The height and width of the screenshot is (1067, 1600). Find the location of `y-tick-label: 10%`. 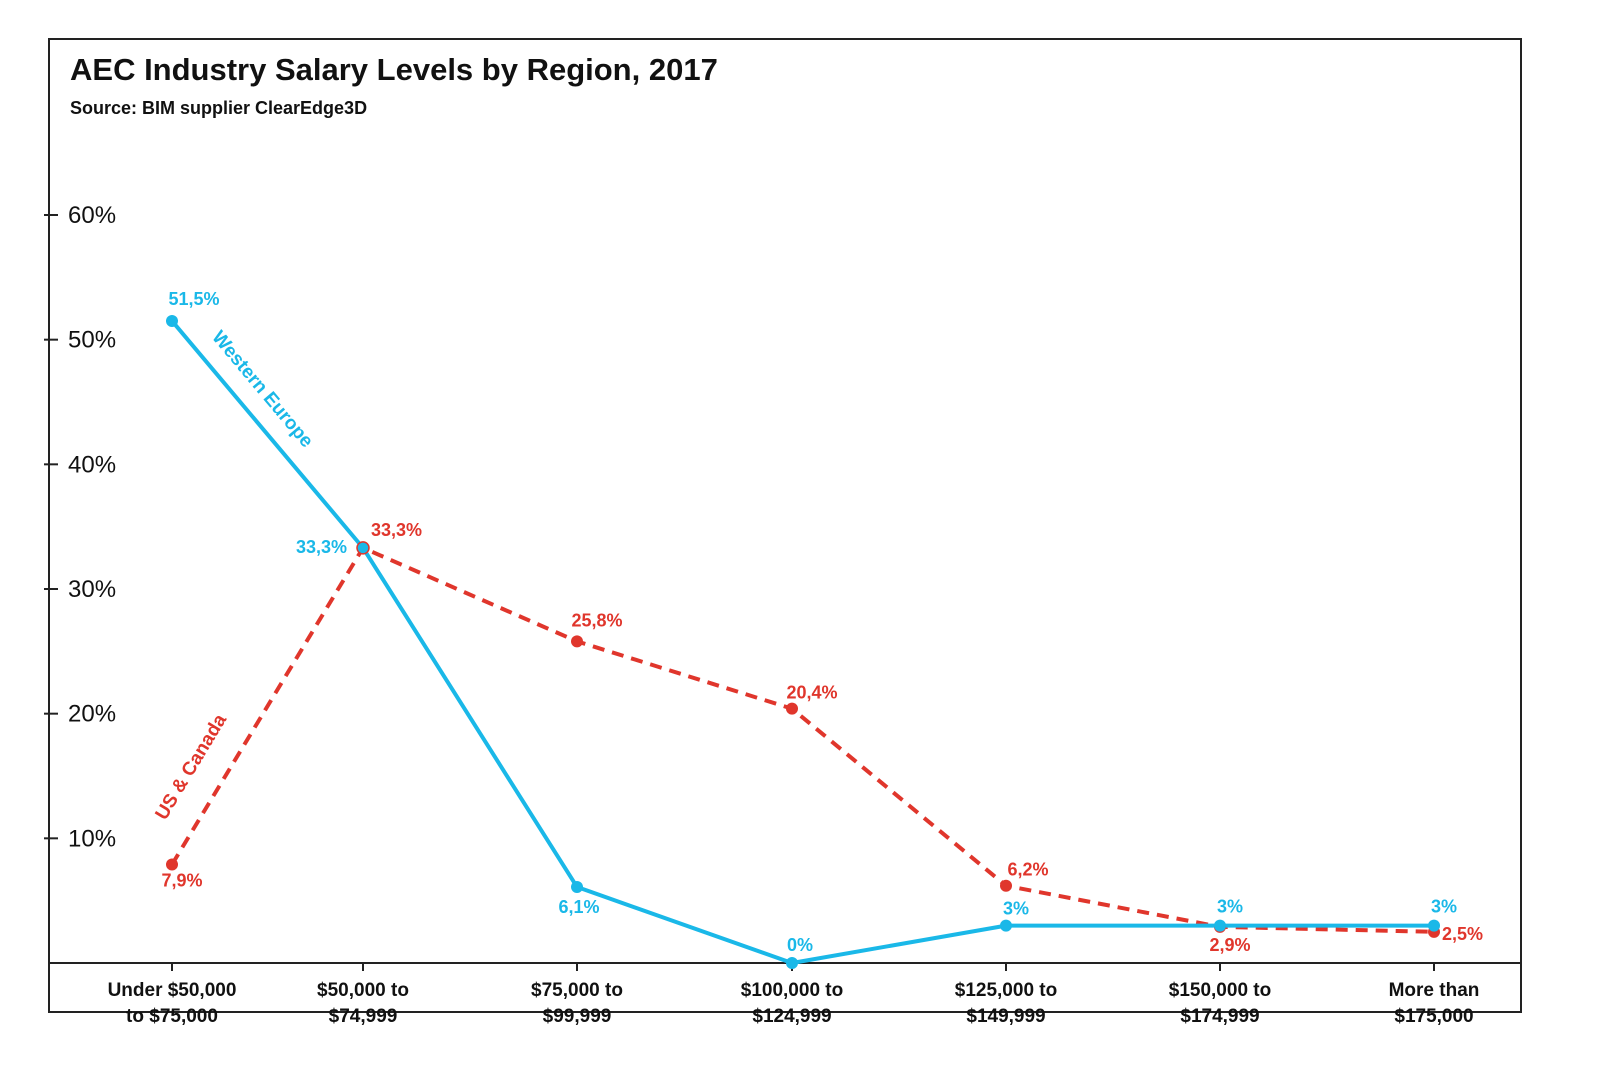

y-tick-label: 10% is located at coordinates (92, 838).